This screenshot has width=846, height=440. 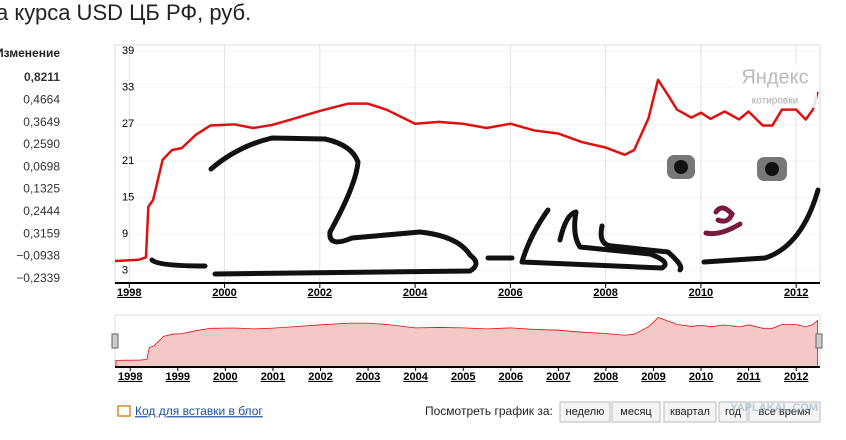 What do you see at coordinates (128, 197) in the screenshot?
I see `y-tick-label: 15` at bounding box center [128, 197].